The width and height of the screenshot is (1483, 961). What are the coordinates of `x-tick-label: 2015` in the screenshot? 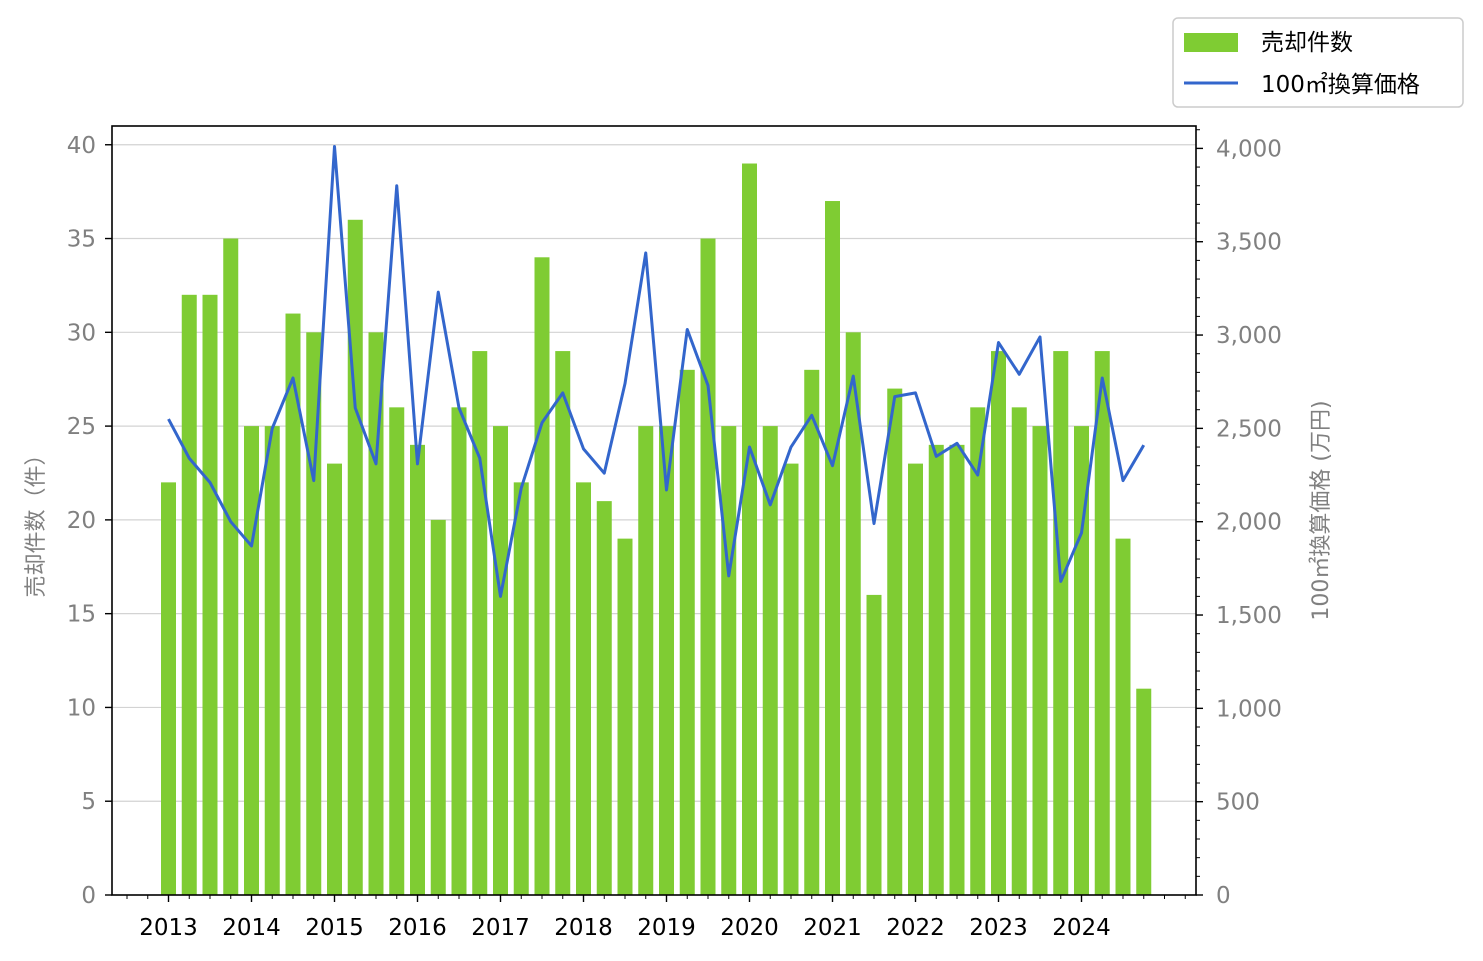 It's located at (334, 928).